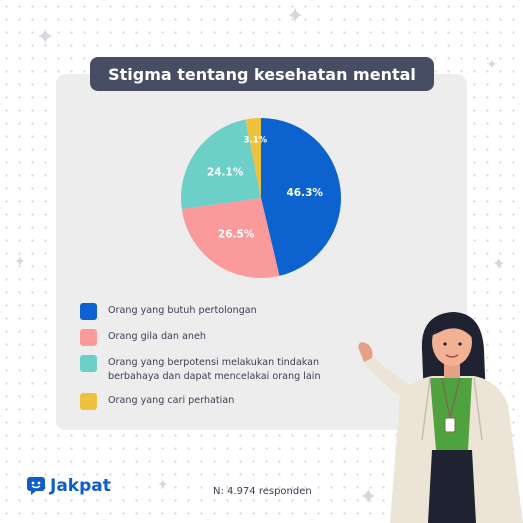 This screenshot has height=523, width=523. Describe the element at coordinates (225, 337) in the screenshot. I see `legend-item: Orang gila dan aneh` at that location.